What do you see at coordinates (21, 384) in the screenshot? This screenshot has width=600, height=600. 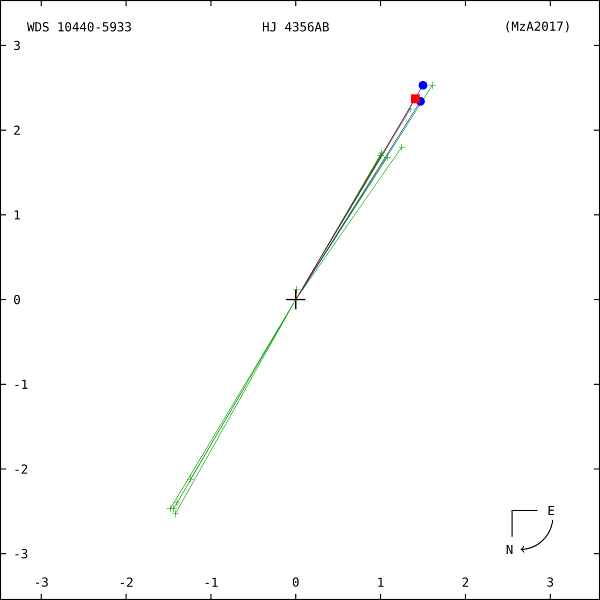 I see `y-tick-label: -1` at bounding box center [21, 384].